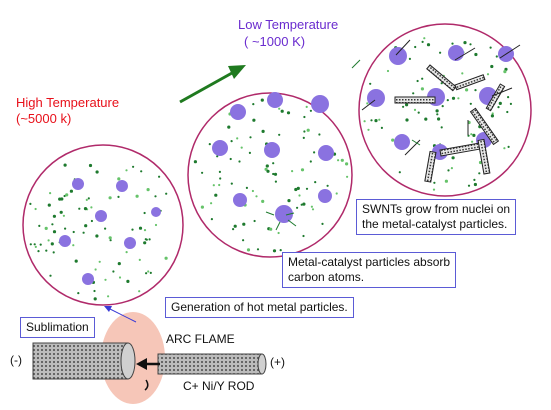 The height and width of the screenshot is (410, 551). Describe the element at coordinates (369, 262) in the screenshot. I see `absorb-line1: Metal-catalyst particles absorb` at that location.